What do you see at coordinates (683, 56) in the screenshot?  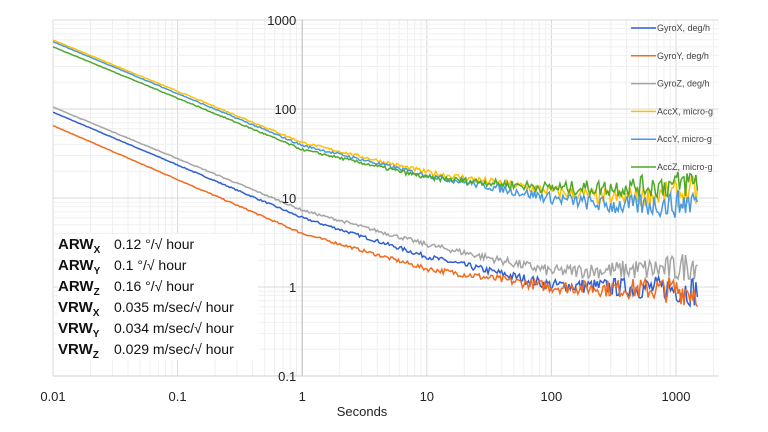 I see `legend-label: GyroY, deg/h` at bounding box center [683, 56].